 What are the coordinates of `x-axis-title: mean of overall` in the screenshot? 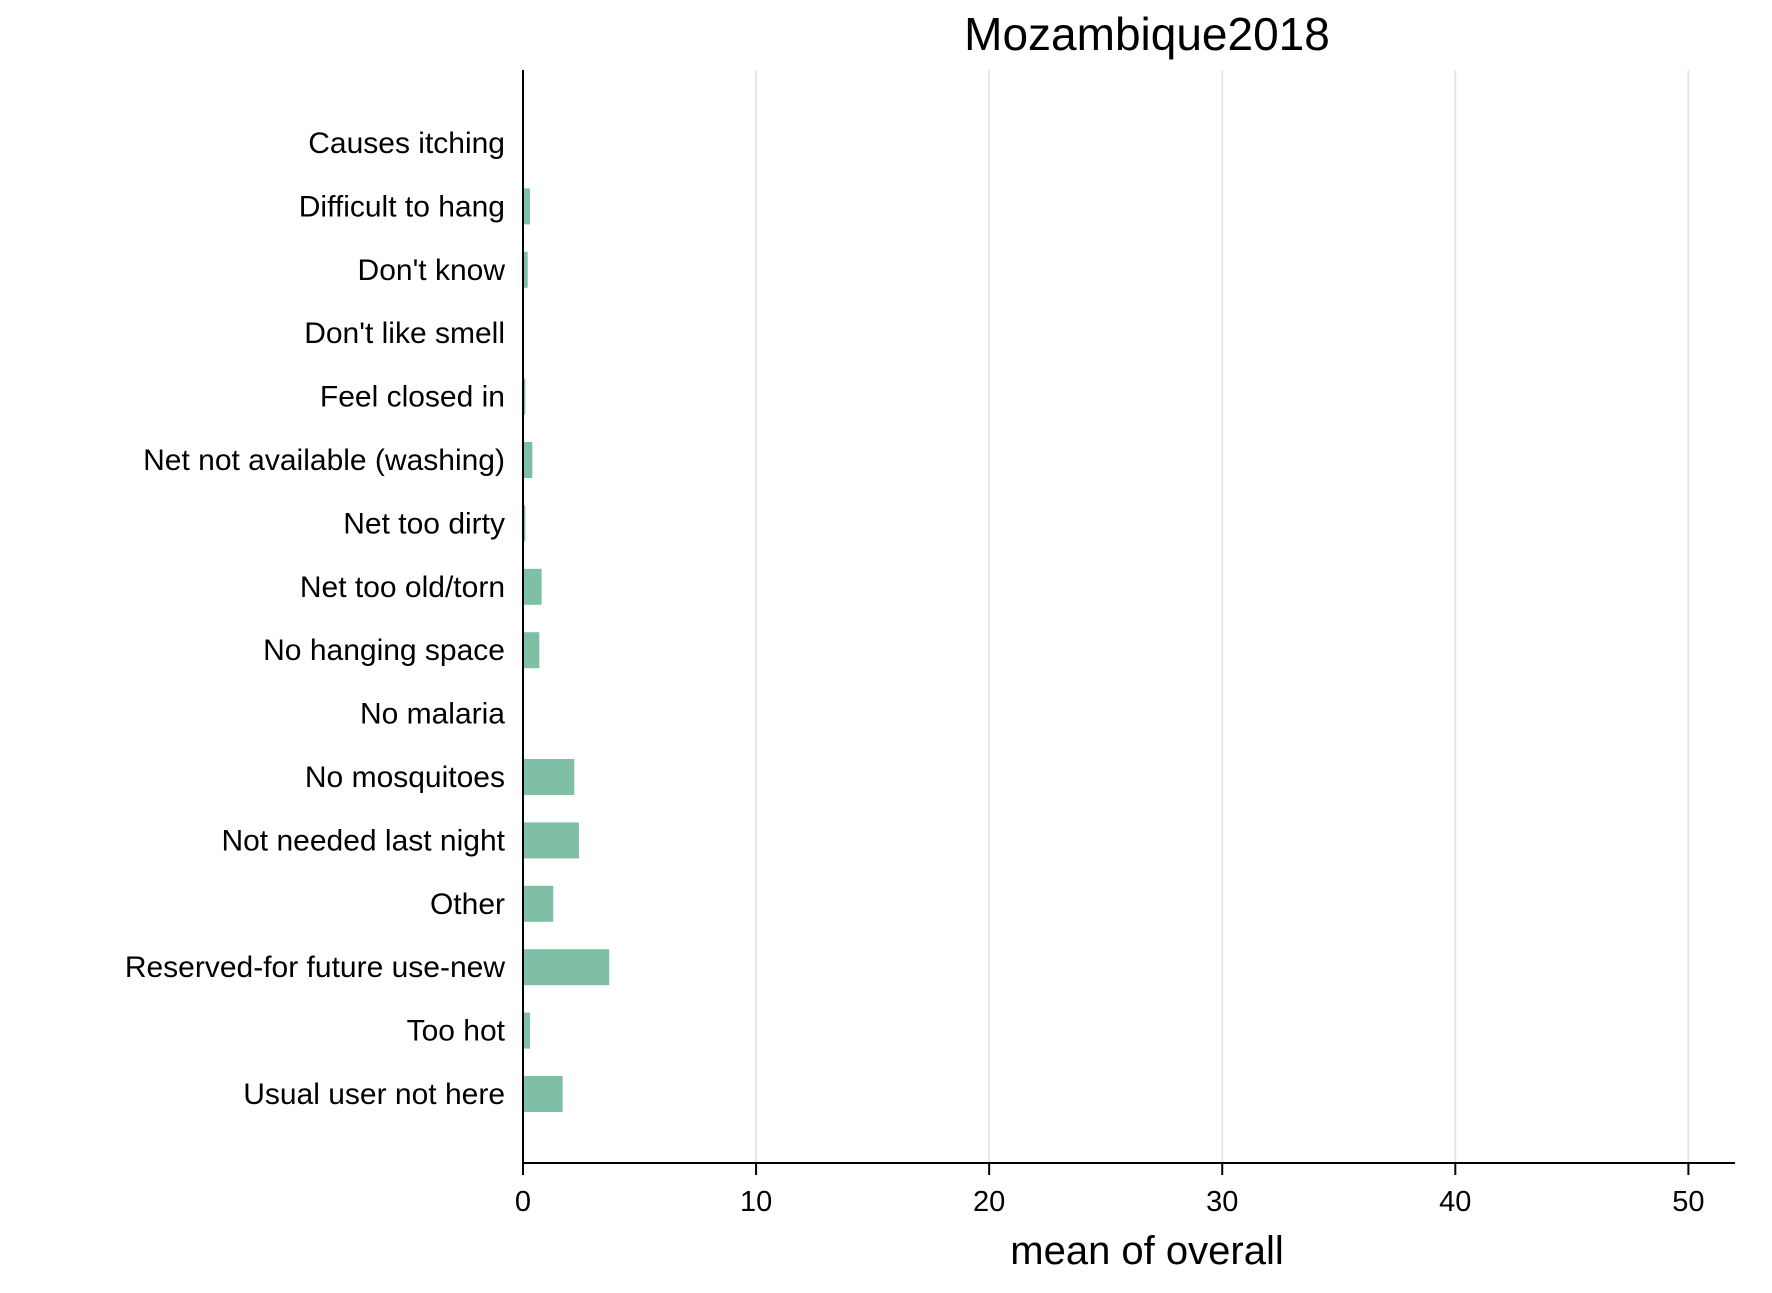 It's located at (1146, 1251).